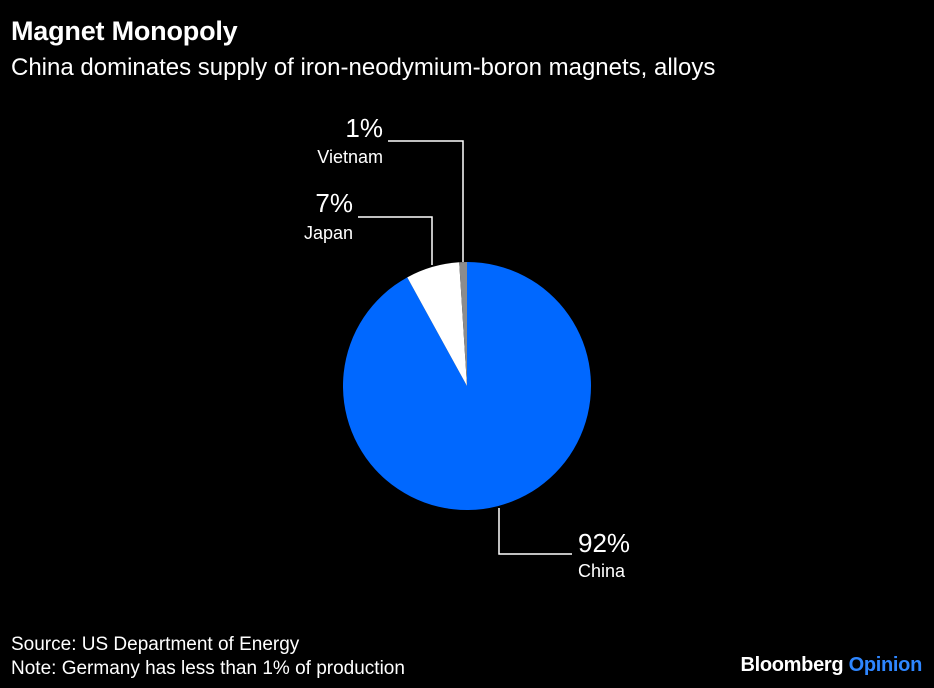  I want to click on leader-line-japan, so click(395, 240).